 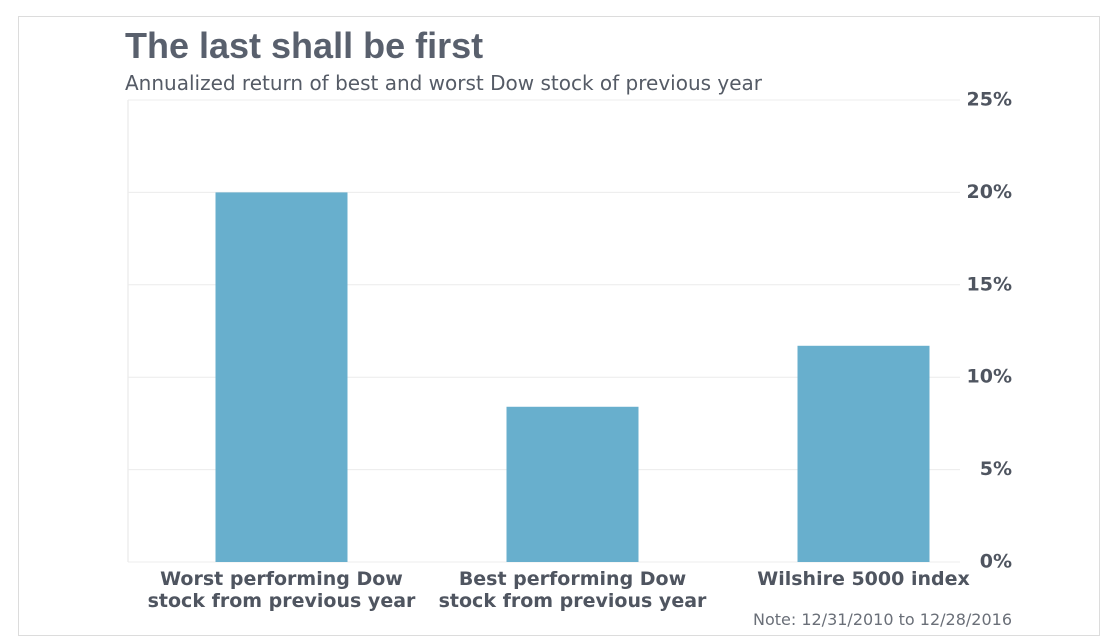 What do you see at coordinates (863, 579) in the screenshot?
I see `x-tick-label: Wilshire 5000 index` at bounding box center [863, 579].